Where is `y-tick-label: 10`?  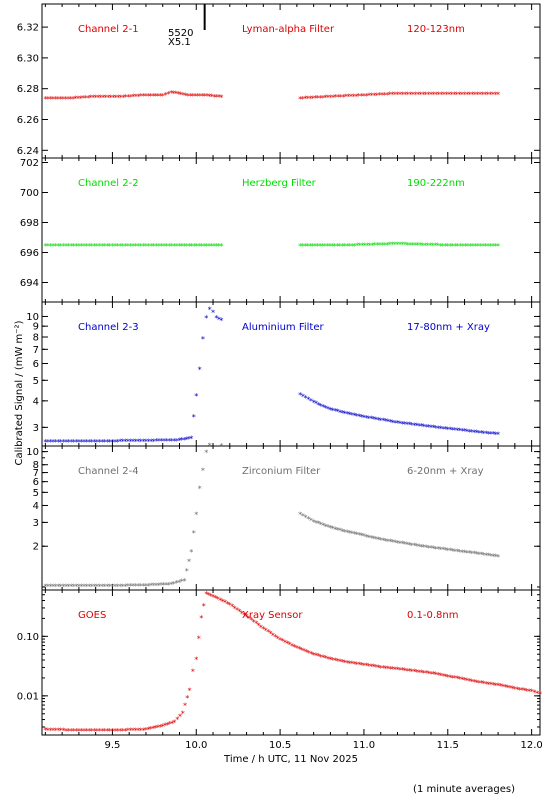
y-tick-label: 10 is located at coordinates (32, 317).